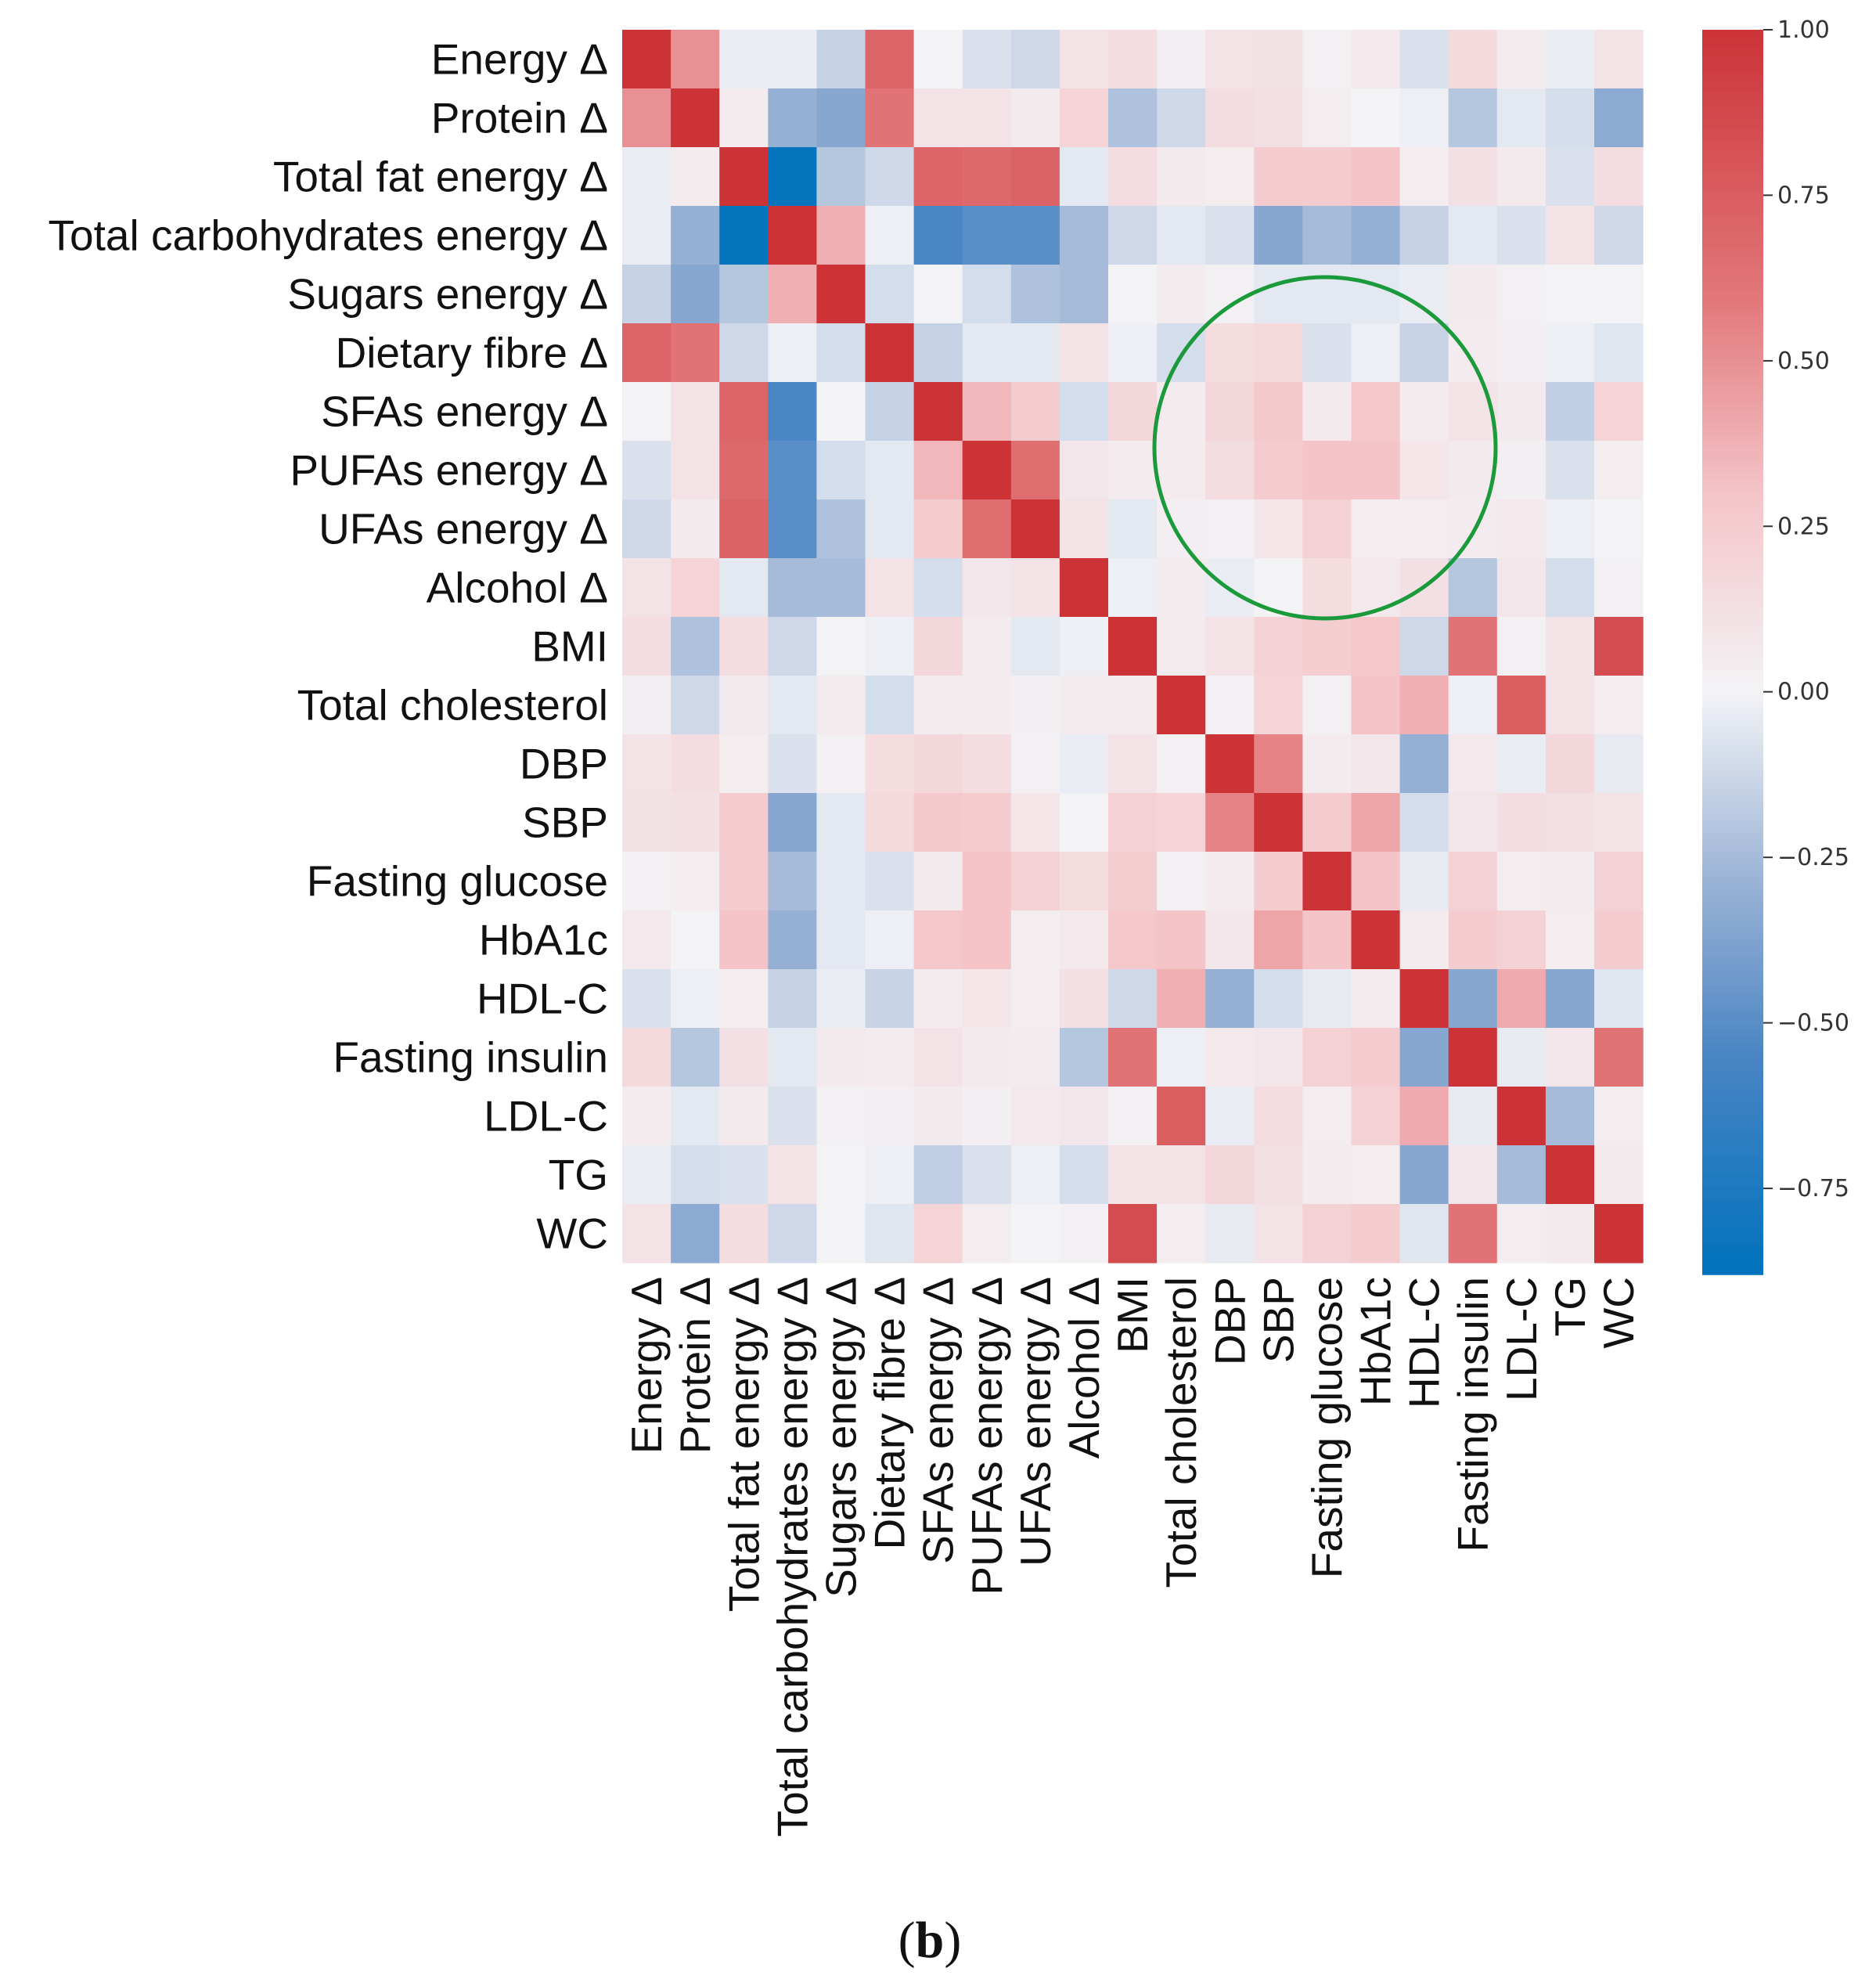 The width and height of the screenshot is (1876, 1979). I want to click on heatmap-cell-r11-c10, so click(1133, 705).